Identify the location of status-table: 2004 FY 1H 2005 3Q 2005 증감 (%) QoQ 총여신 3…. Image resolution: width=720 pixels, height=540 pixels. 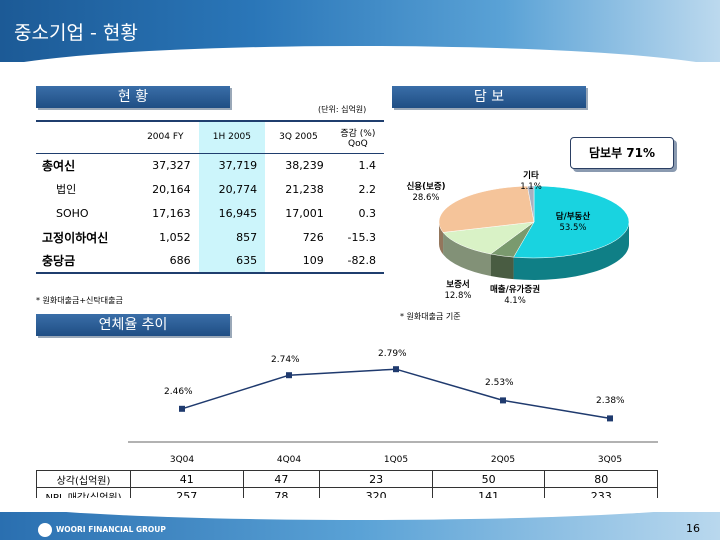
(210, 197).